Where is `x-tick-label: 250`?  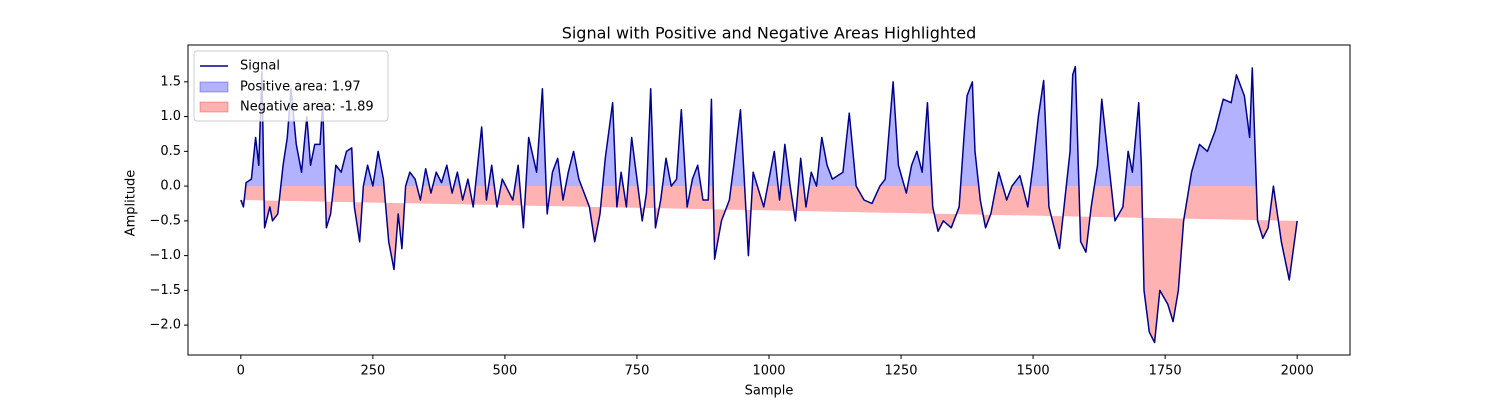 x-tick-label: 250 is located at coordinates (372, 371).